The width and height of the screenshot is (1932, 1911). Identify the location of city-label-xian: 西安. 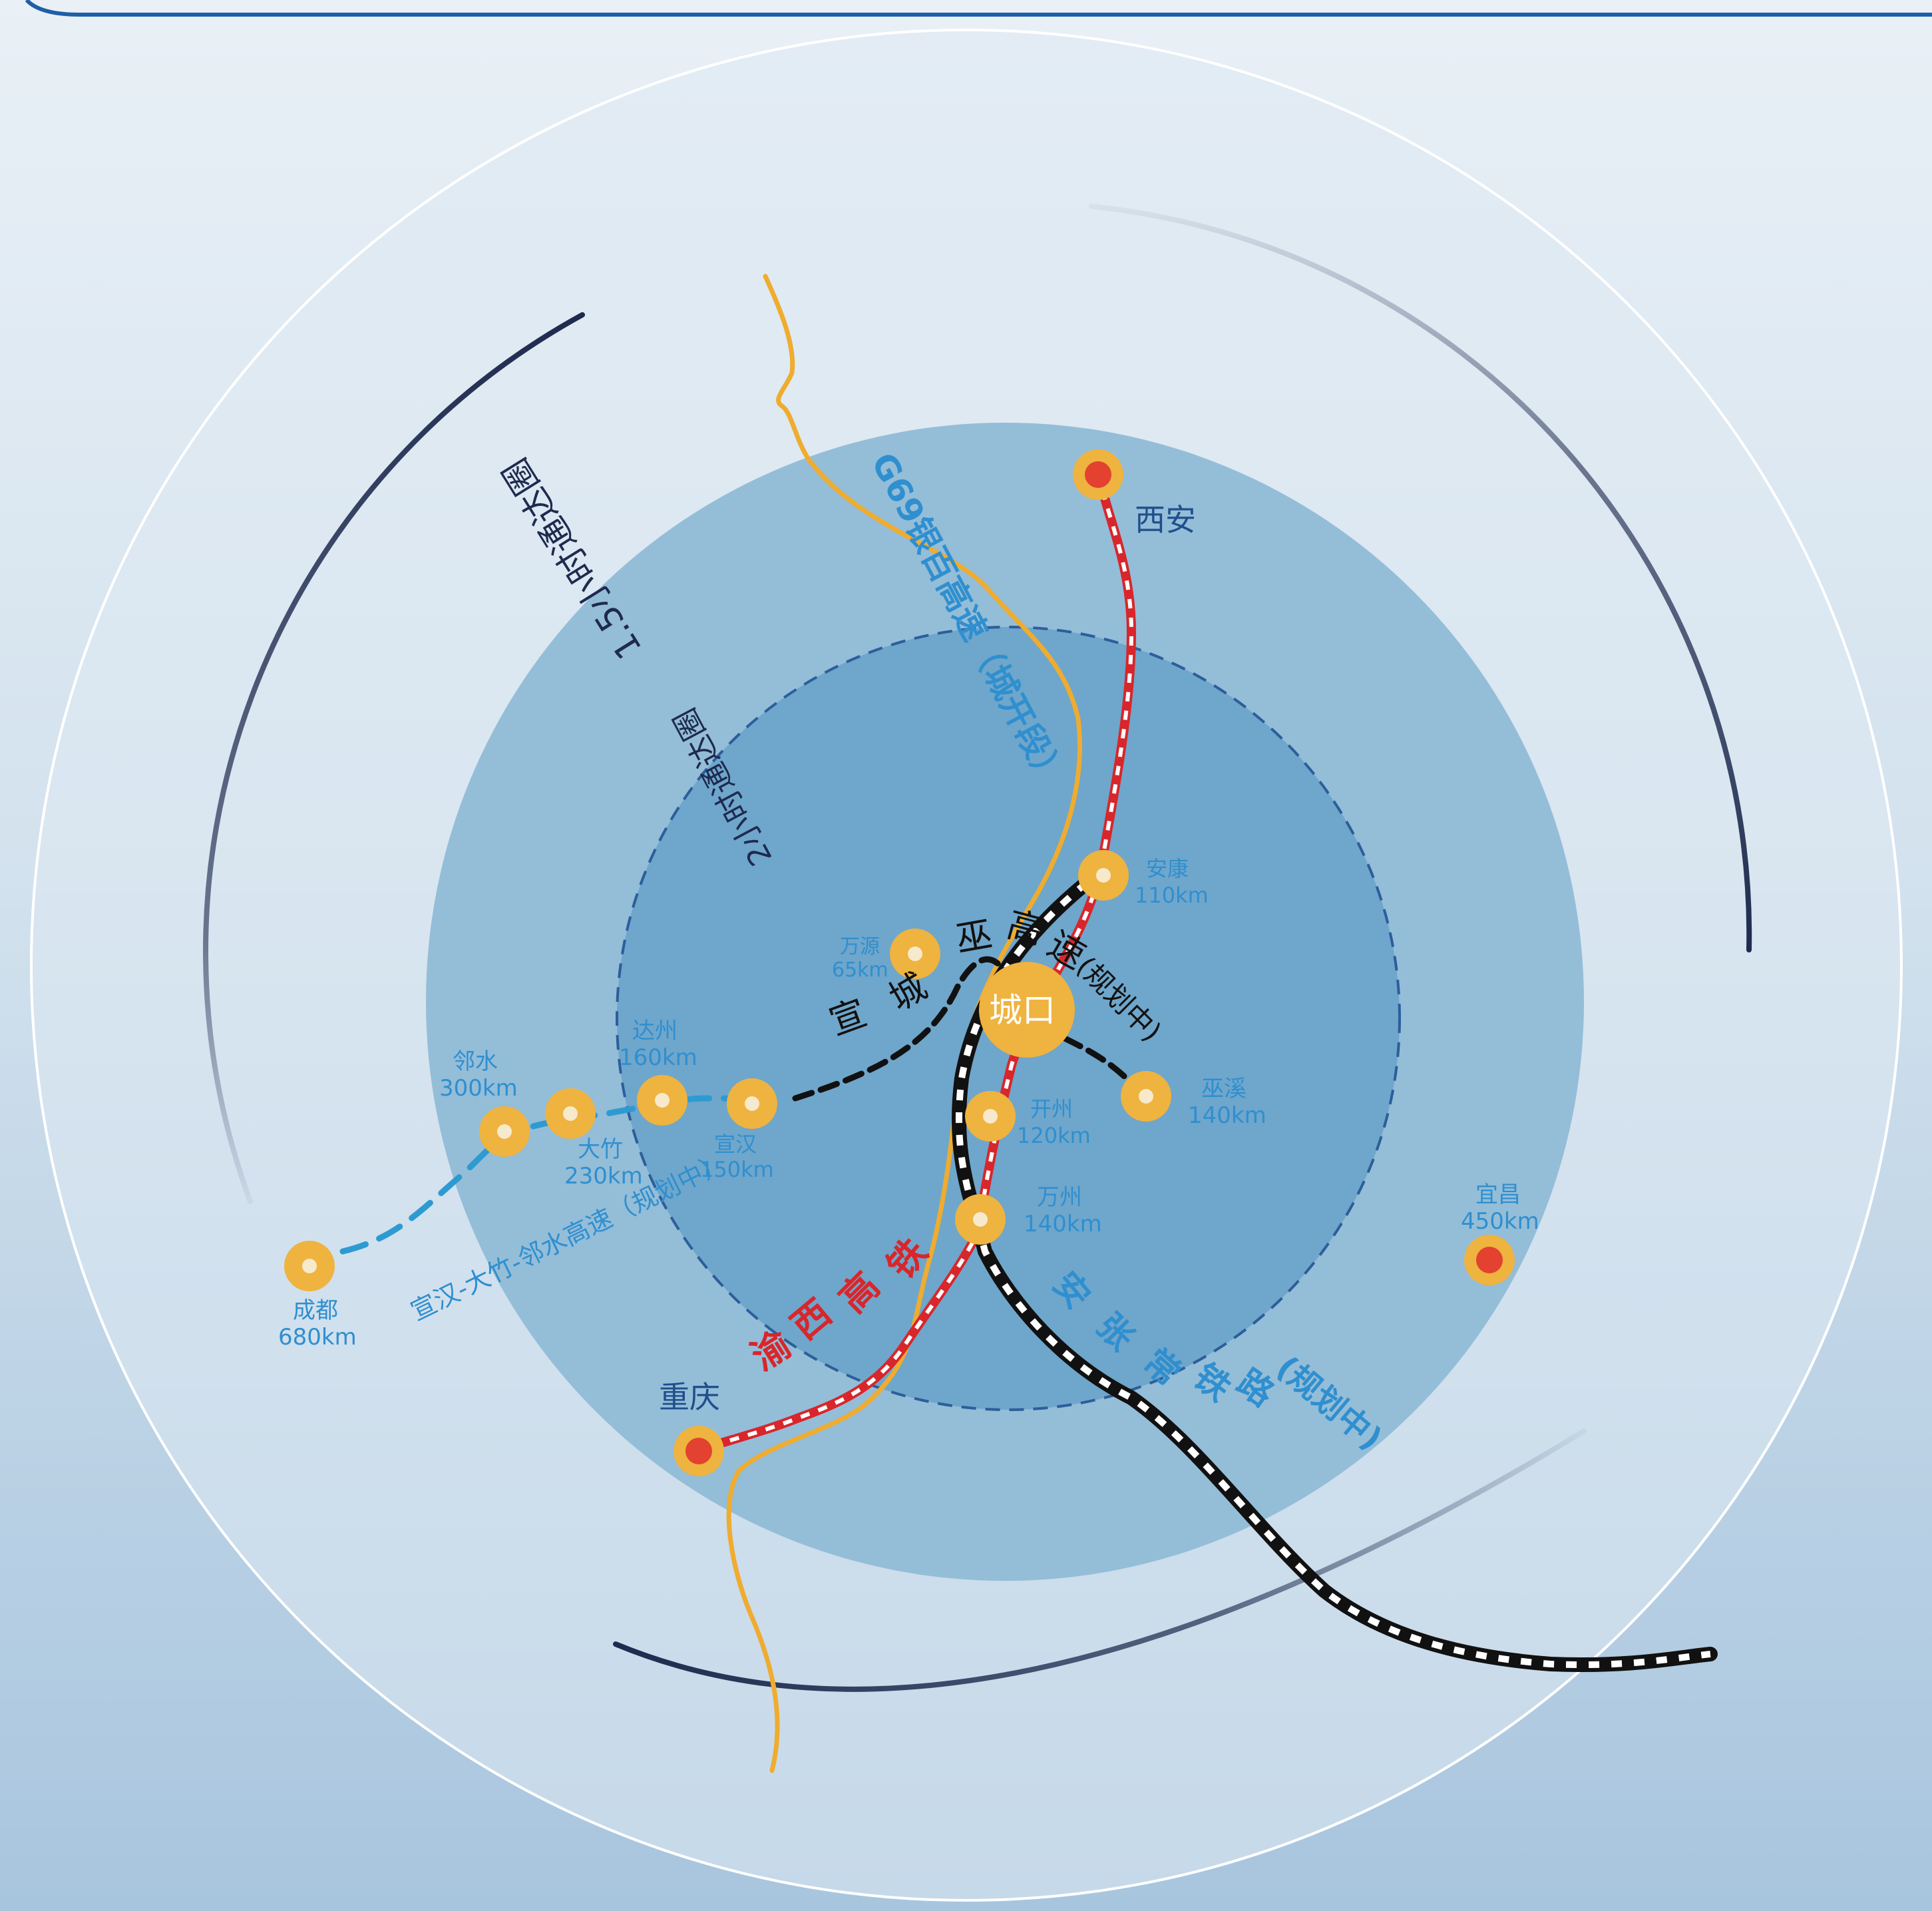
(1166, 520).